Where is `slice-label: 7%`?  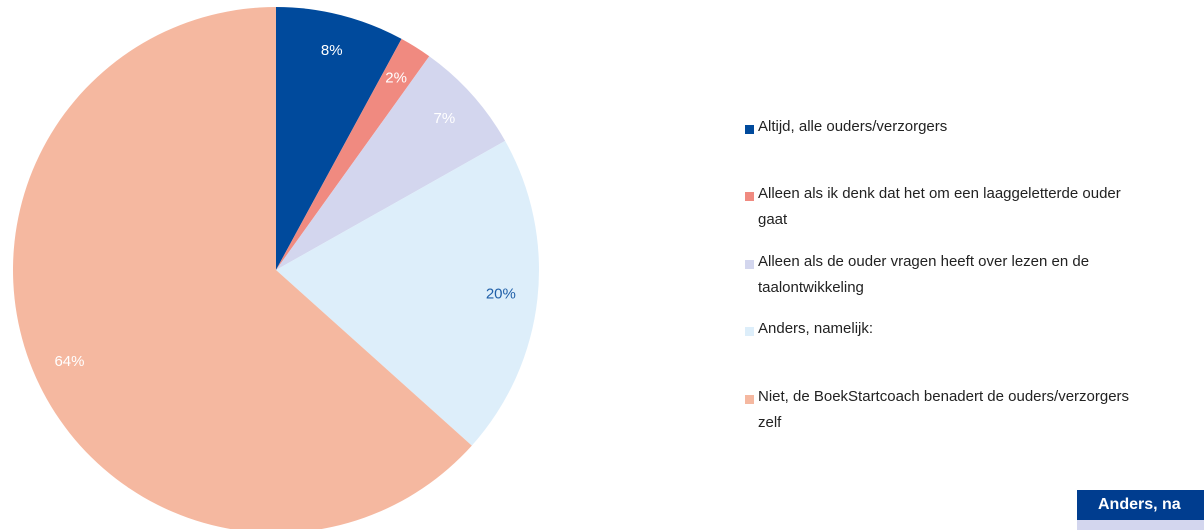 slice-label: 7% is located at coordinates (445, 118).